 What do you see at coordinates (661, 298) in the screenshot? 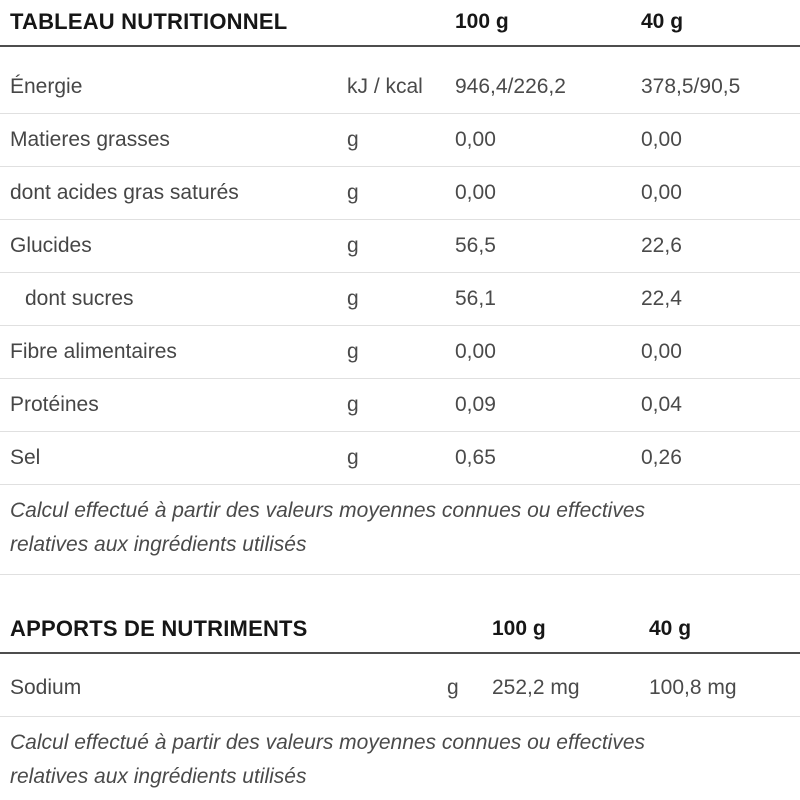
I see `row-value-40g: 22,4` at bounding box center [661, 298].